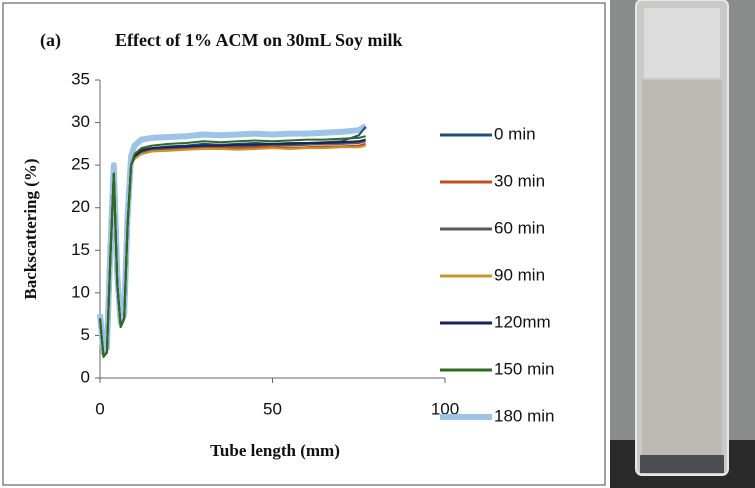 The height and width of the screenshot is (488, 755). I want to click on y-tick-label: 5, so click(85, 334).